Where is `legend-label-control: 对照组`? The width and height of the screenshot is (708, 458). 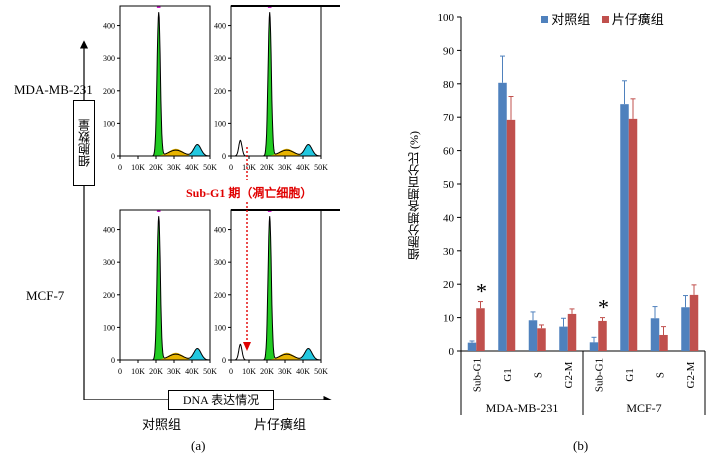 legend-label-control: 对照组 is located at coordinates (571, 19).